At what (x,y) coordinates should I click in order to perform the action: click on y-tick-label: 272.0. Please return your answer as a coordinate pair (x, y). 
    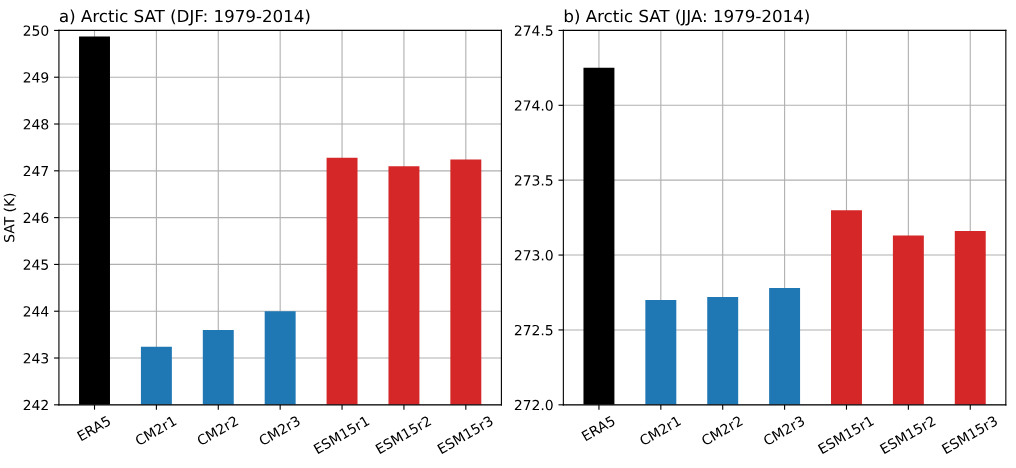
    Looking at the image, I should click on (533, 405).